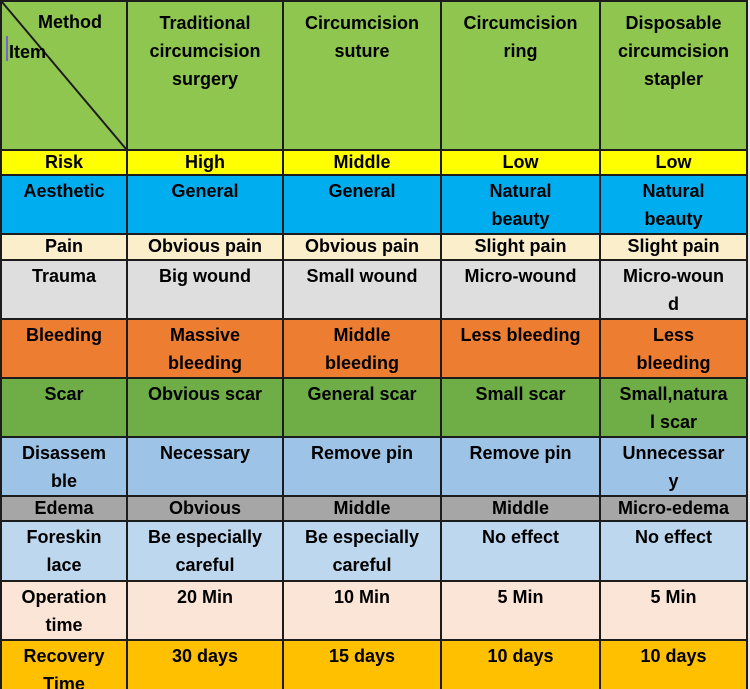  What do you see at coordinates (205, 348) in the screenshot?
I see `table-cell: Massive bleeding` at bounding box center [205, 348].